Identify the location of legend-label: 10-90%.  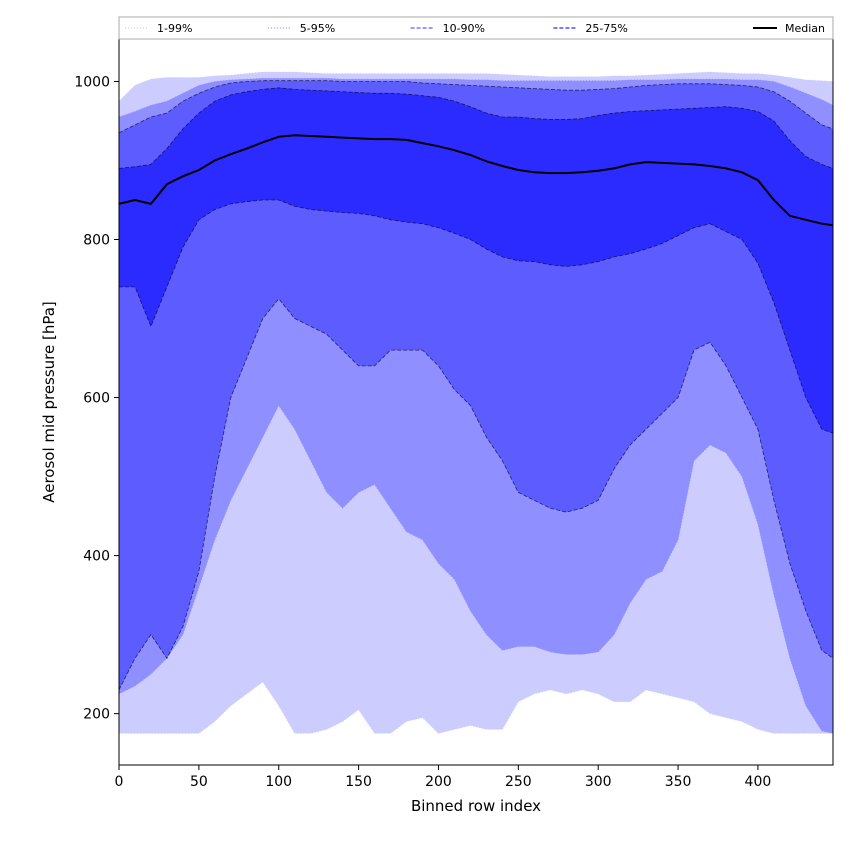
(464, 28).